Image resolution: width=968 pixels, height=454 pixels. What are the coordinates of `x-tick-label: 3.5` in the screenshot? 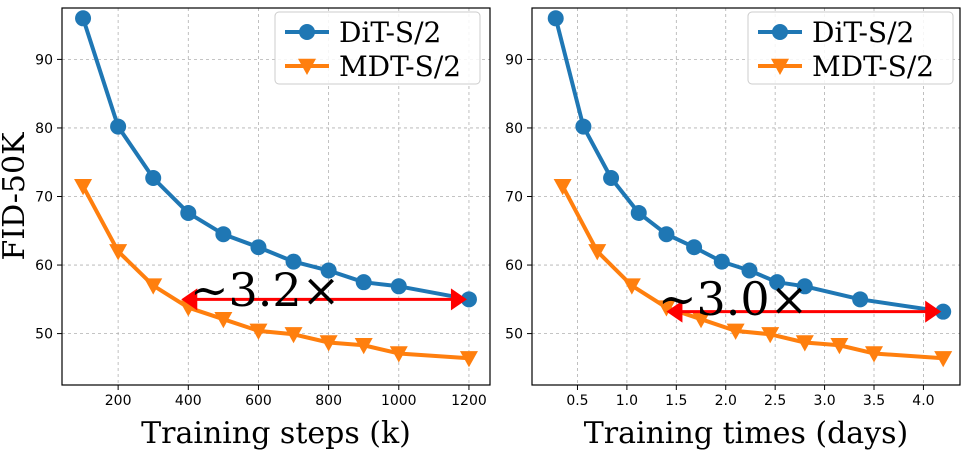 It's located at (874, 401).